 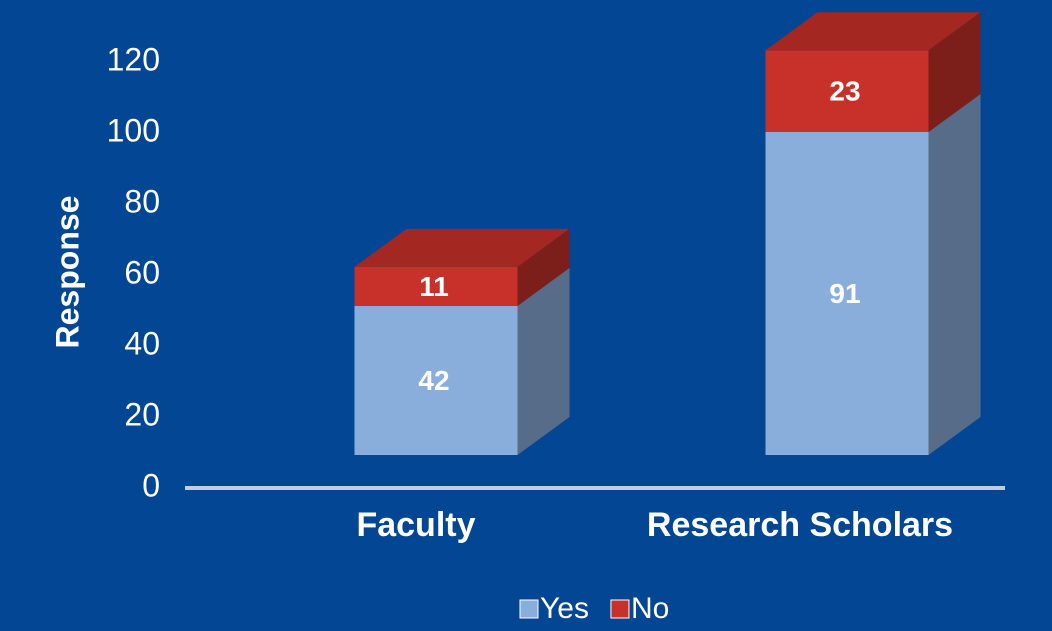 What do you see at coordinates (67, 272) in the screenshot?
I see `y-axis-label: Response` at bounding box center [67, 272].